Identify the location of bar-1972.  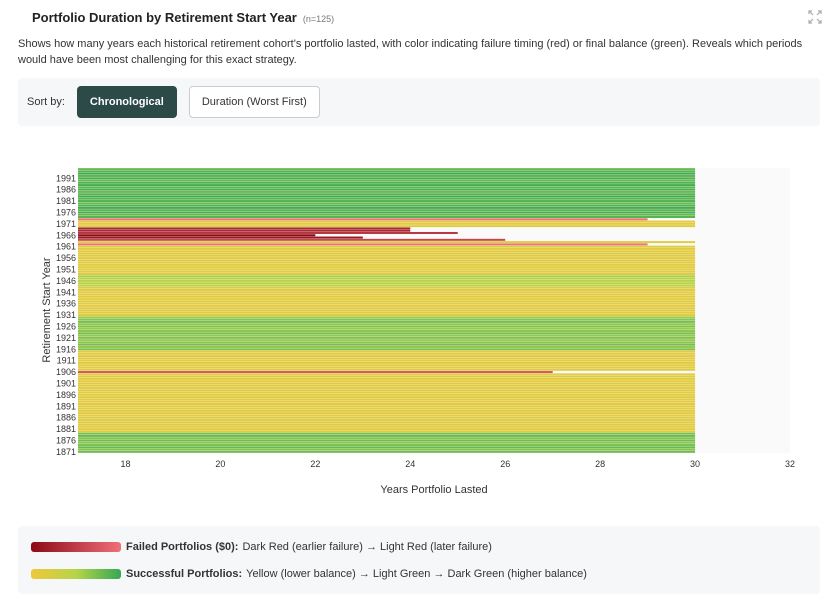
(387, 221).